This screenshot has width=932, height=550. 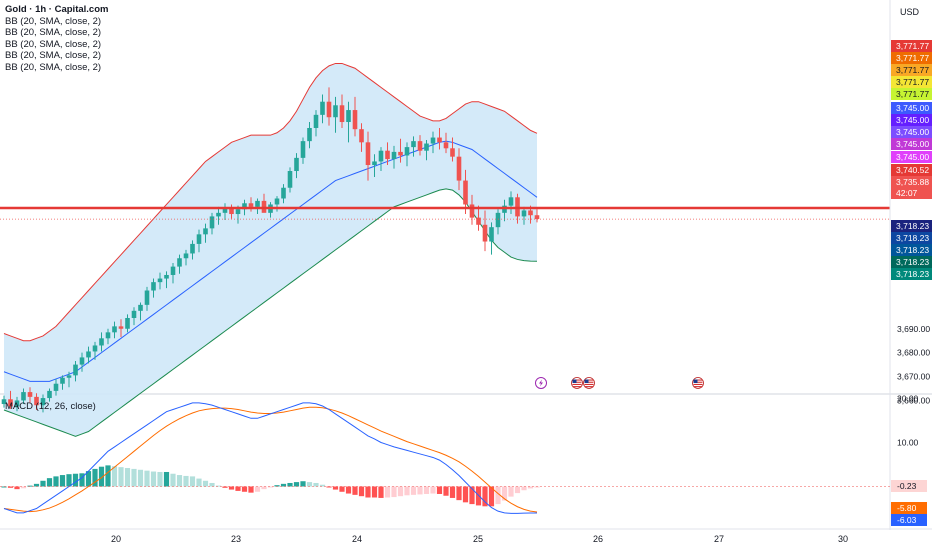 I want to click on currency-label: USD, so click(x=910, y=12).